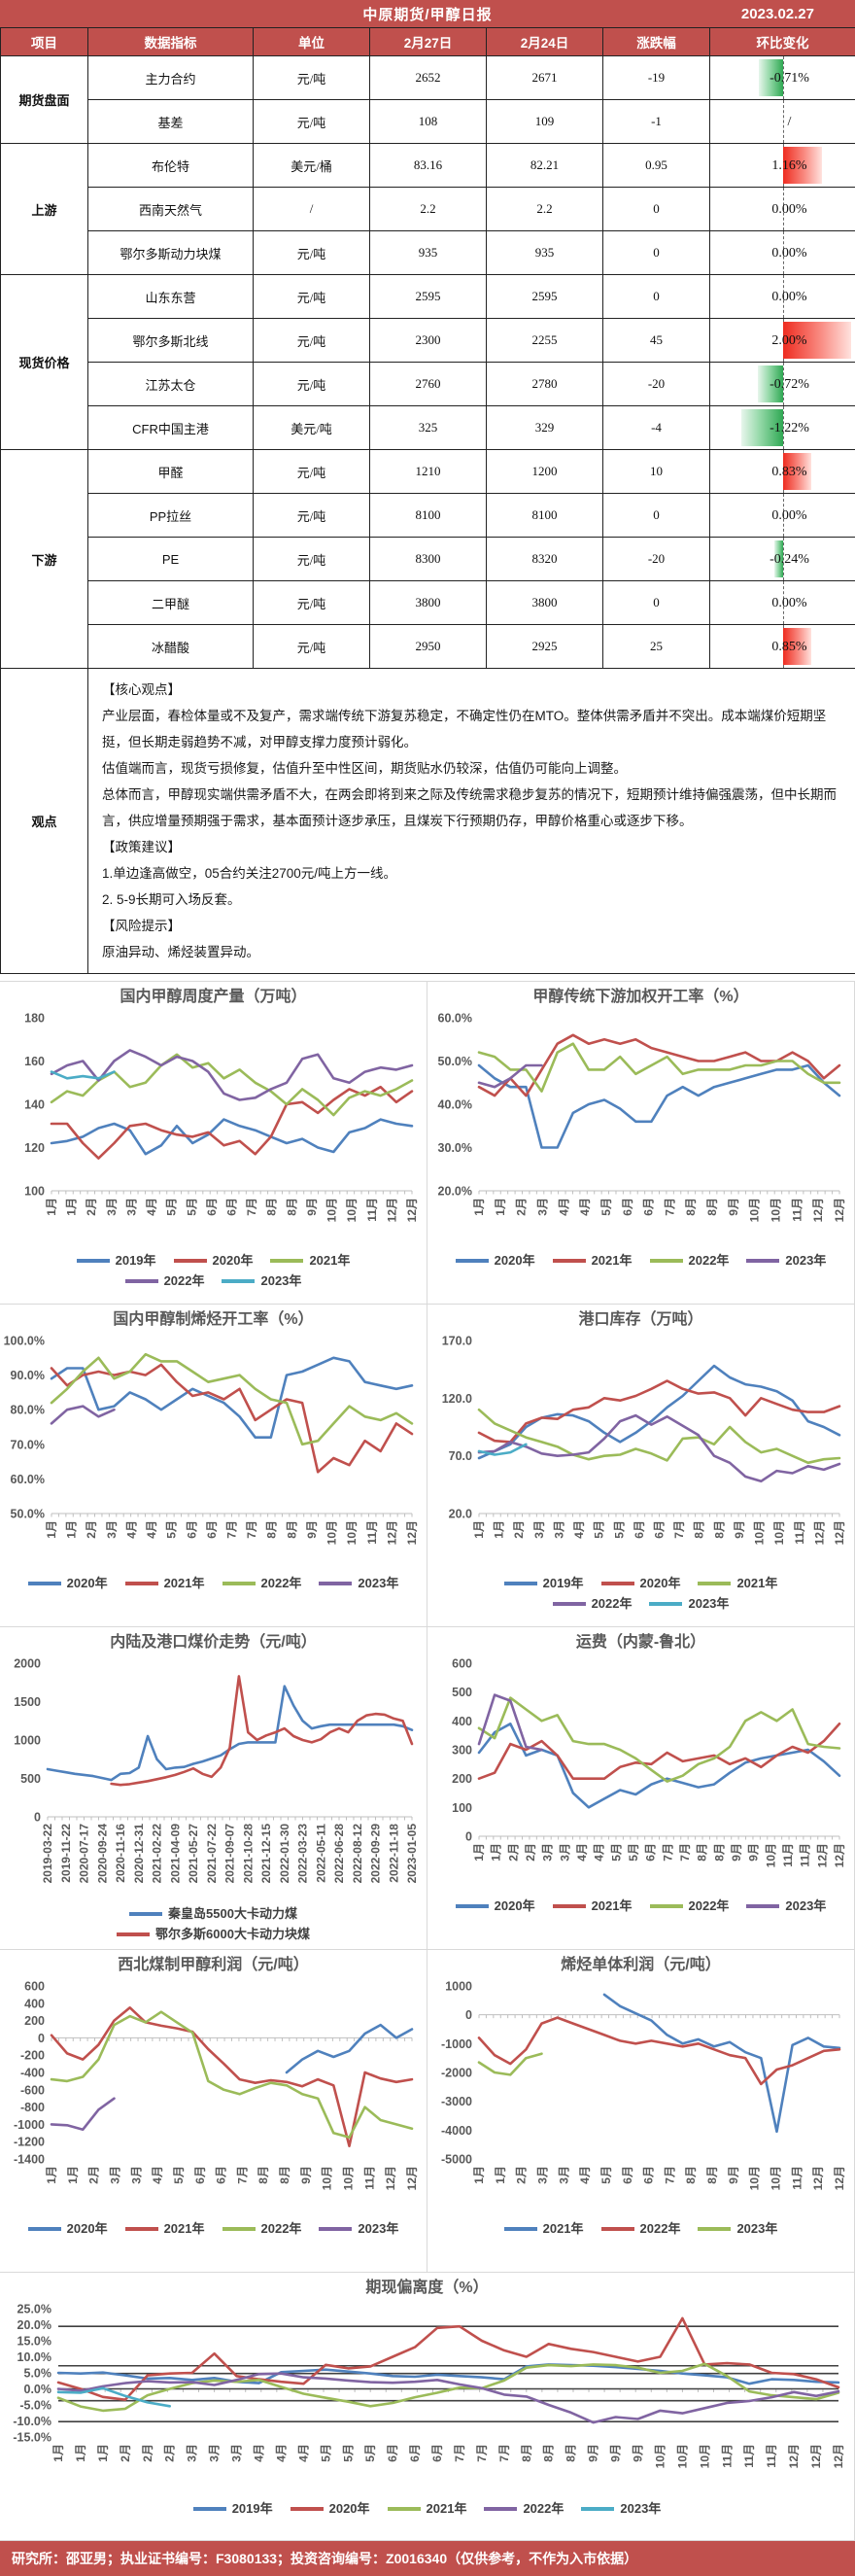  I want to click on svg-text: -15.0%, so click(32, 2438).